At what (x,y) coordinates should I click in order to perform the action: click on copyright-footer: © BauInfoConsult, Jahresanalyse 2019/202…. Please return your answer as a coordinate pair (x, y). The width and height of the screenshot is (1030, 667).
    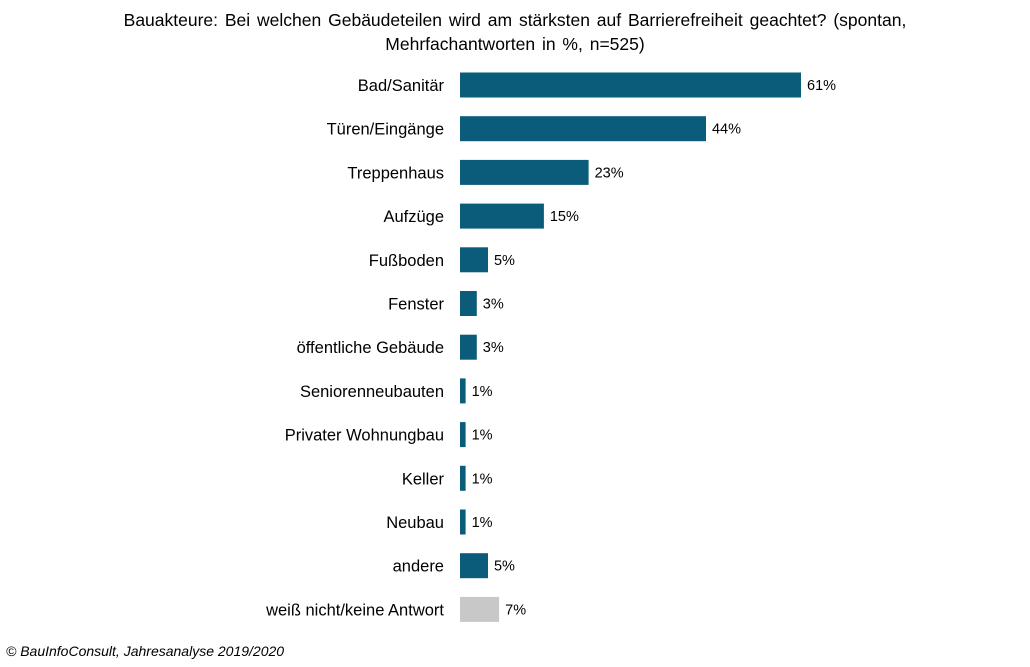
    Looking at the image, I should click on (145, 651).